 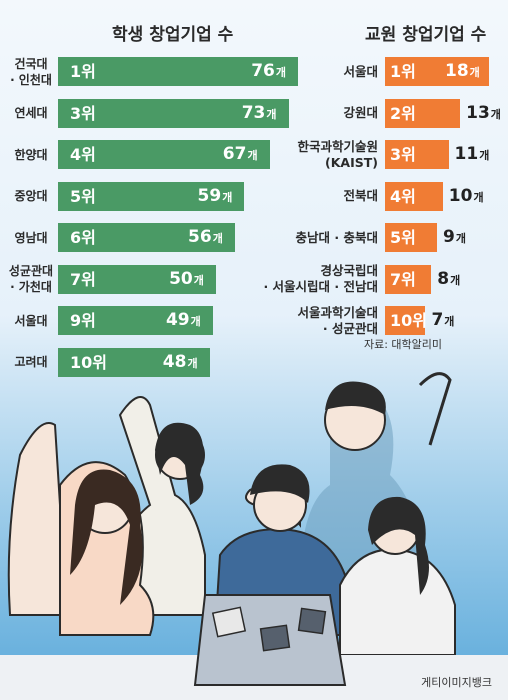 What do you see at coordinates (83, 113) in the screenshot?
I see `student-rank-label: 3위` at bounding box center [83, 113].